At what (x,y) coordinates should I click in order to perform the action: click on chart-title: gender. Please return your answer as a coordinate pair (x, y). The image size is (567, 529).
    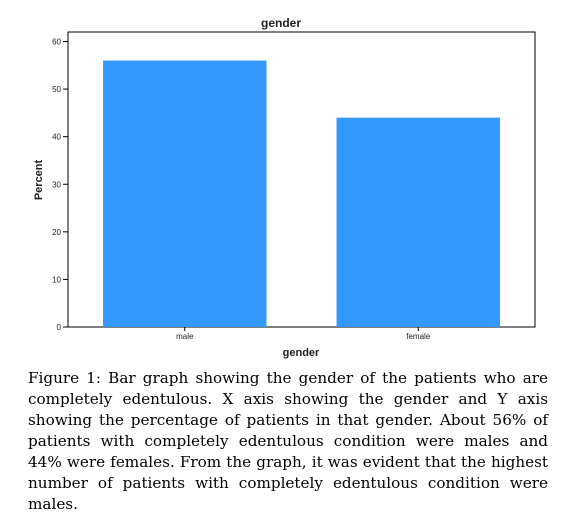
    Looking at the image, I should click on (281, 23).